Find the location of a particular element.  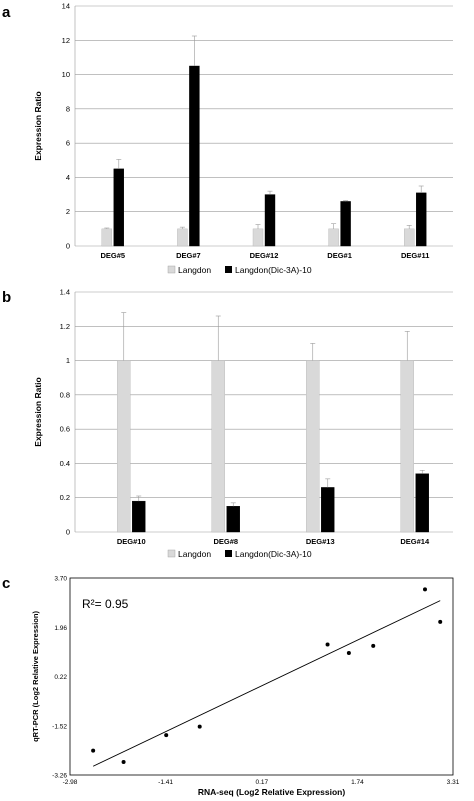

a-y-tick-1: 2 is located at coordinates (68, 211).